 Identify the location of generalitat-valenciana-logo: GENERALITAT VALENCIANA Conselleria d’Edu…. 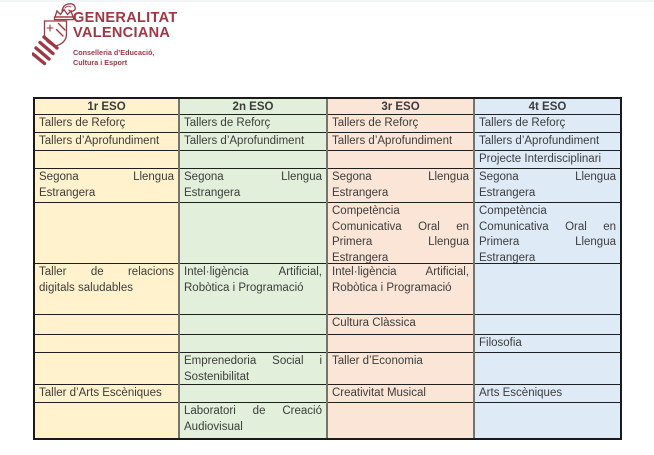
(162, 39).